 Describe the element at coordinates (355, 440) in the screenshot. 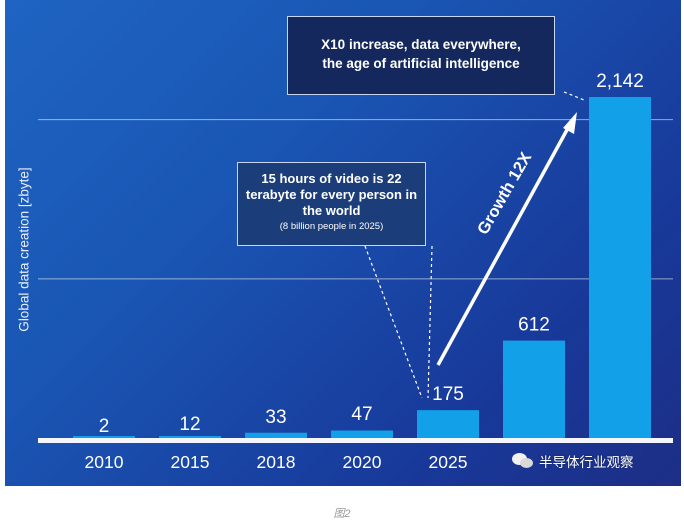

I see `x-axis-line` at that location.